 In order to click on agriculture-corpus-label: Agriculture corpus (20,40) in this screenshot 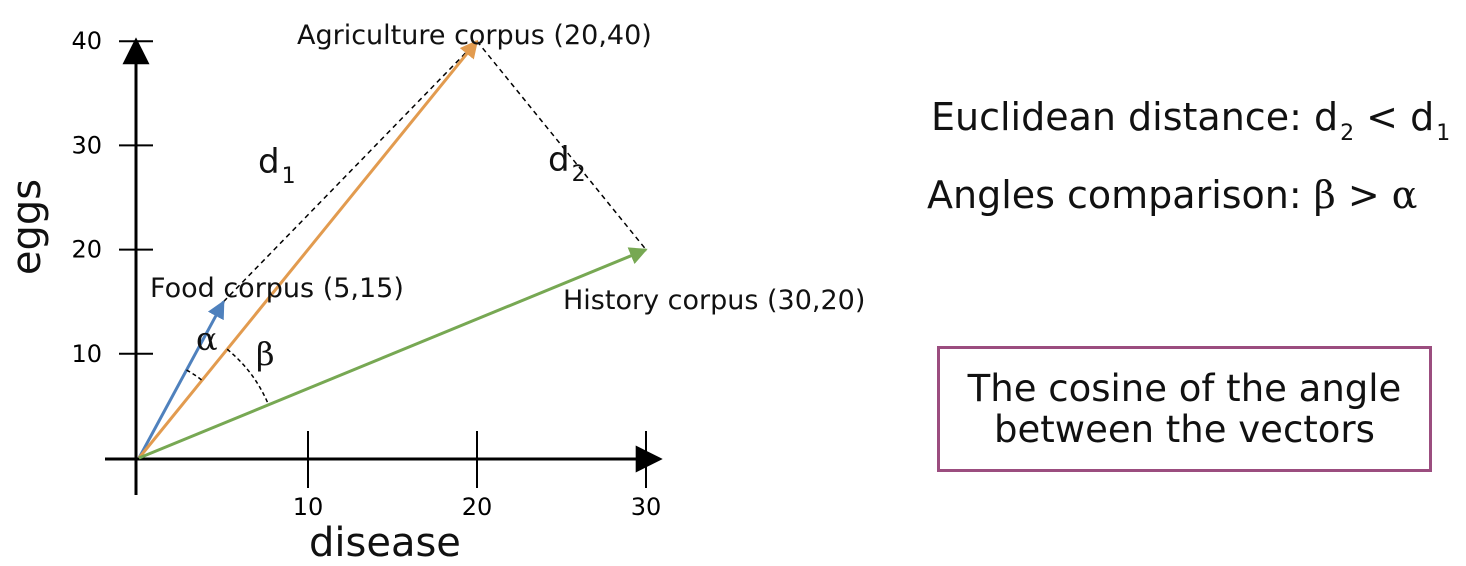, I will do `click(474, 35)`.